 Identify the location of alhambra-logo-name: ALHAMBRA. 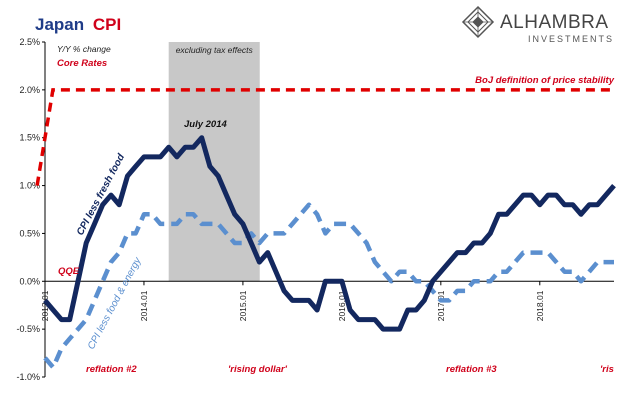
(554, 22).